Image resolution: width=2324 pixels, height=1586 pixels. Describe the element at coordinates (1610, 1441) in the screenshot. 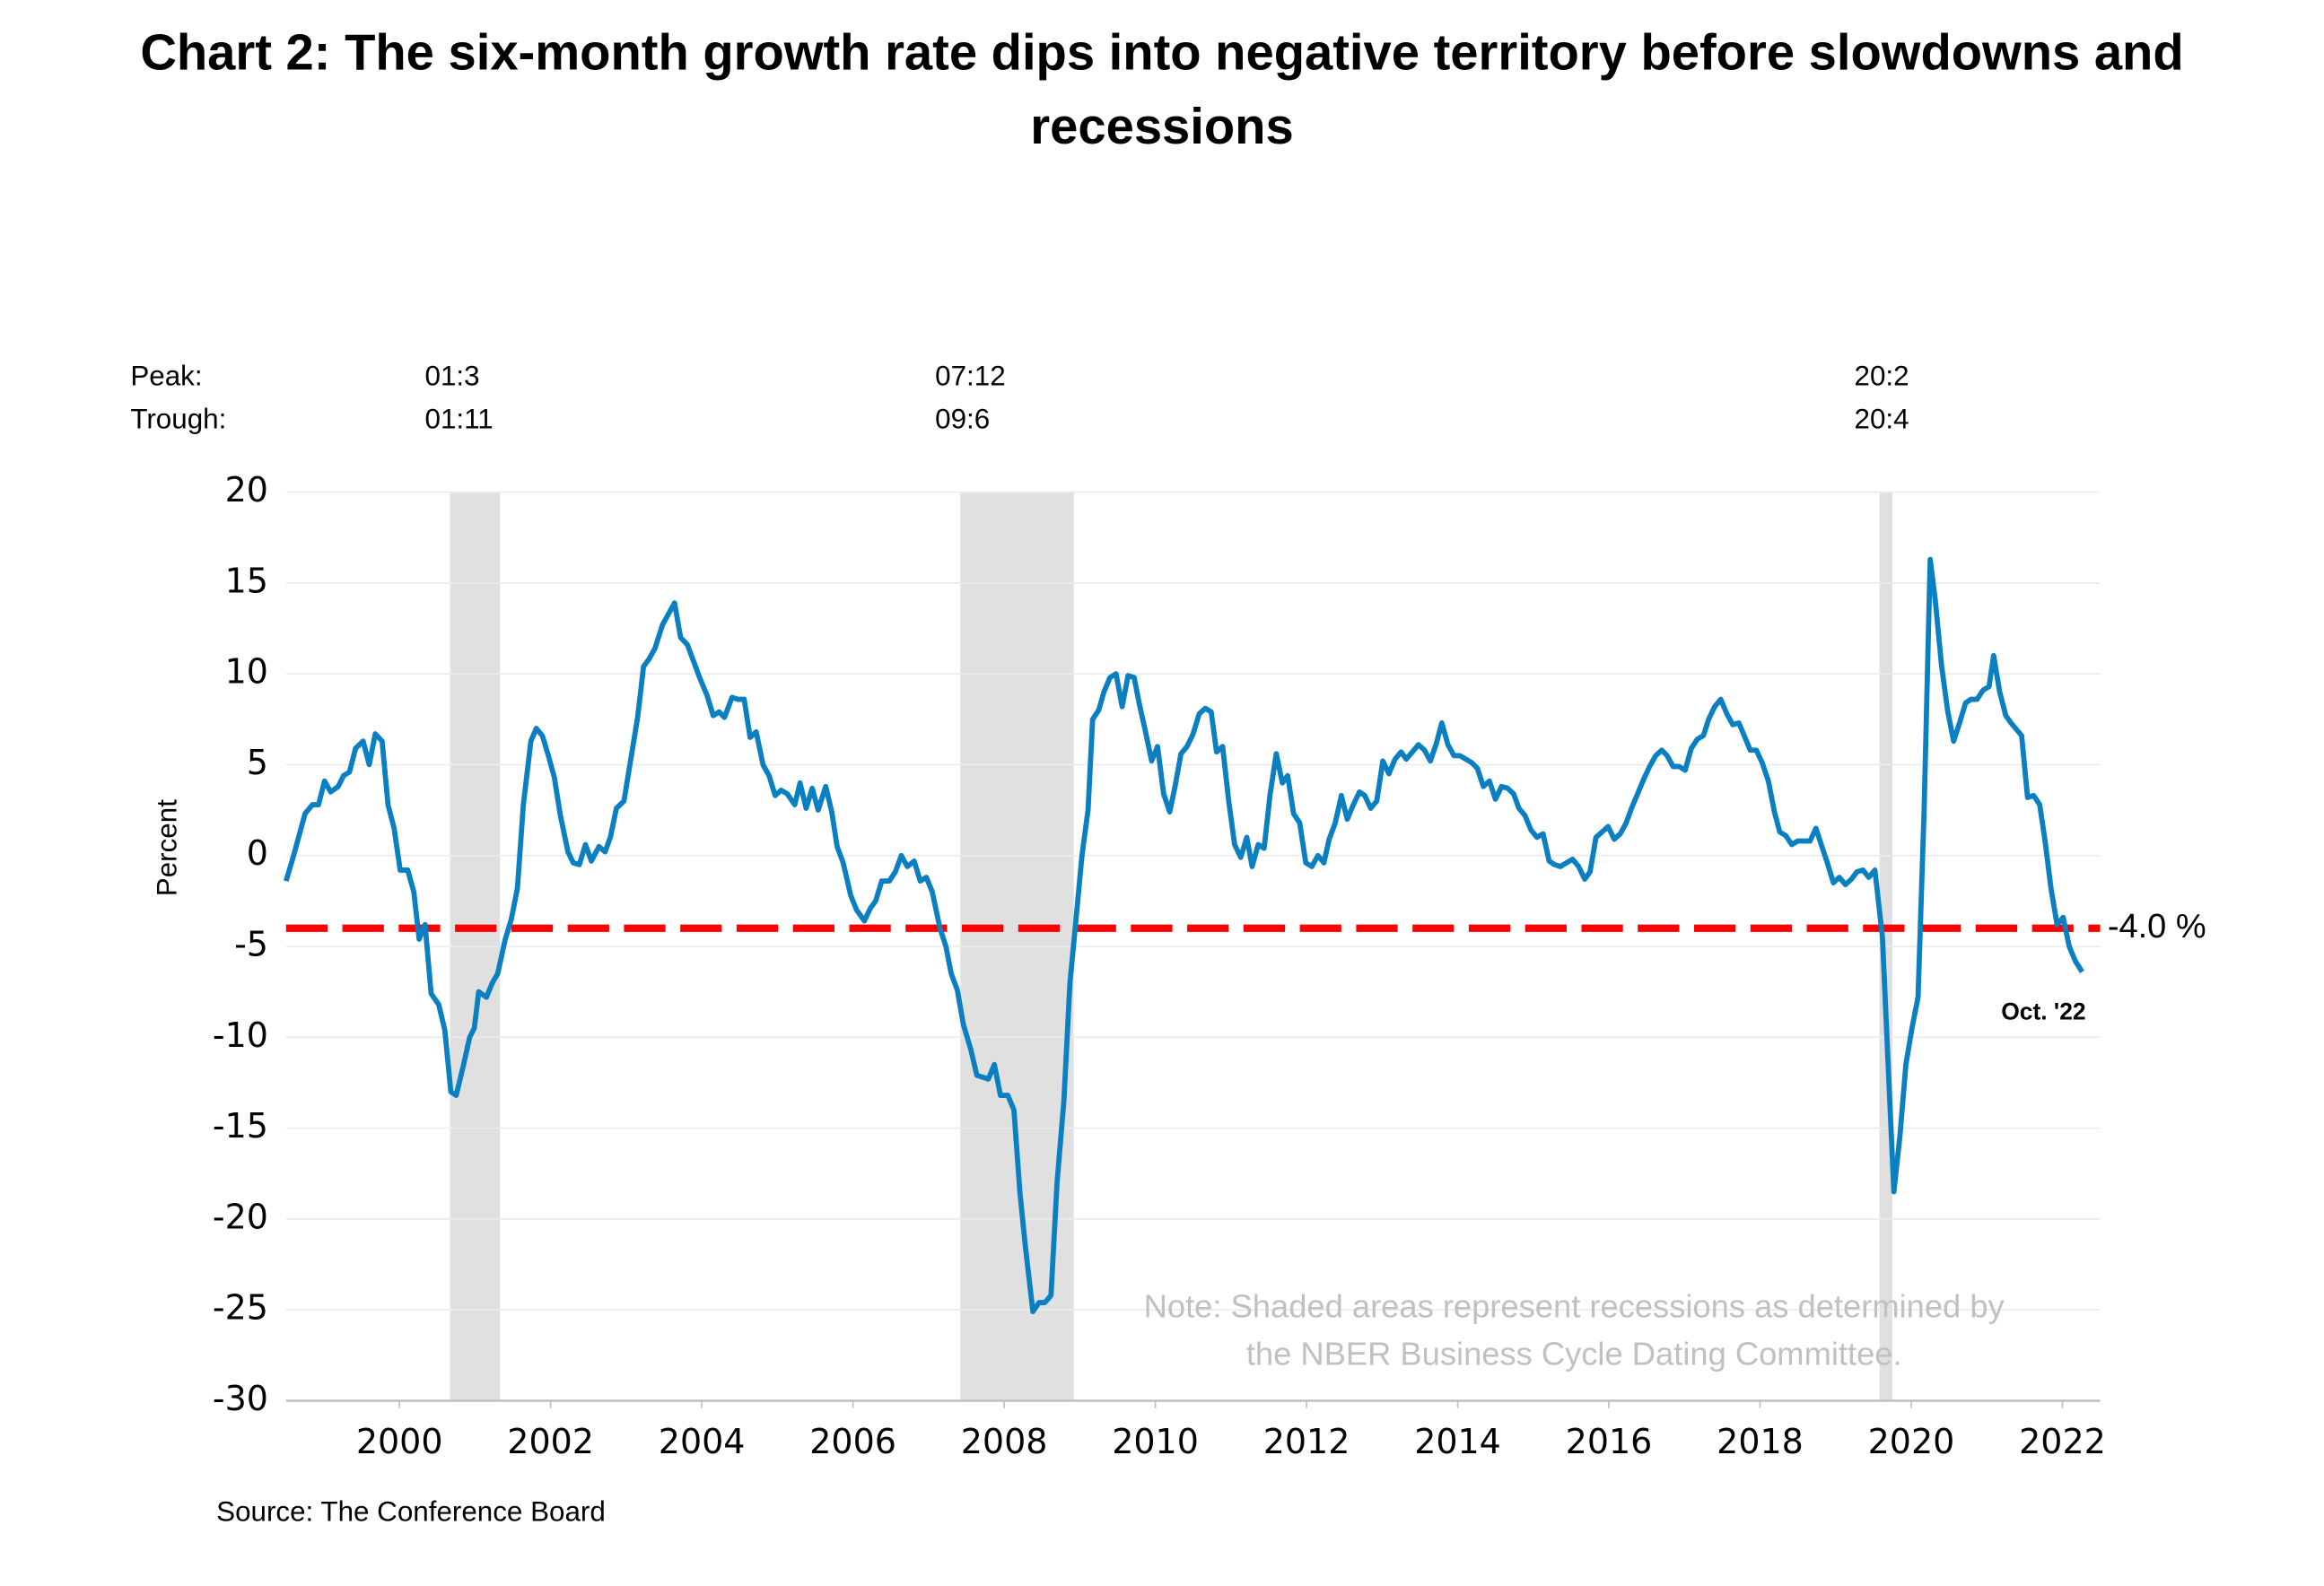

I see `x-tick-label: 2016` at that location.